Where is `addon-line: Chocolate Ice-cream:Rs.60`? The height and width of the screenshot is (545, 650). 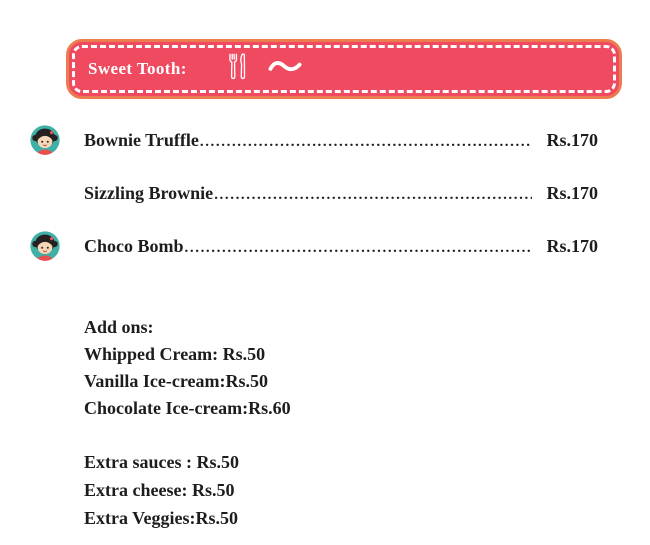
addon-line: Chocolate Ice-cream:Rs.60 is located at coordinates (187, 408).